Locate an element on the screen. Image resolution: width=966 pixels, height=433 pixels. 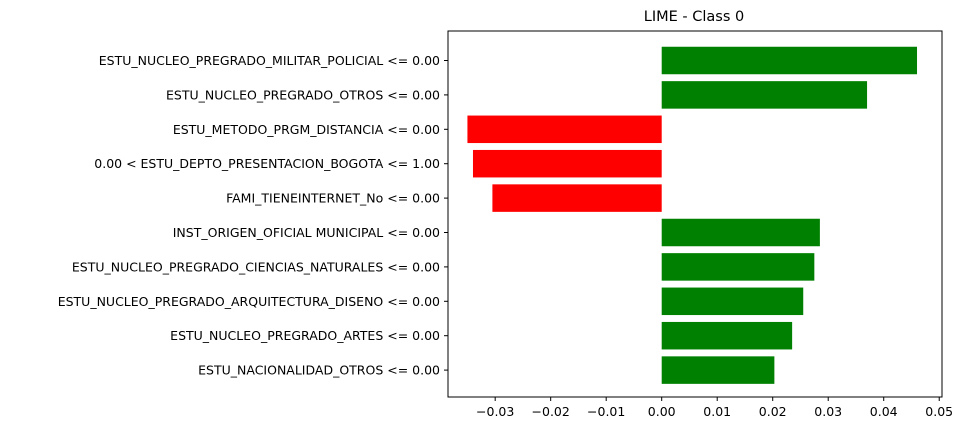
x-tick-label-8: 0.05 is located at coordinates (939, 411).